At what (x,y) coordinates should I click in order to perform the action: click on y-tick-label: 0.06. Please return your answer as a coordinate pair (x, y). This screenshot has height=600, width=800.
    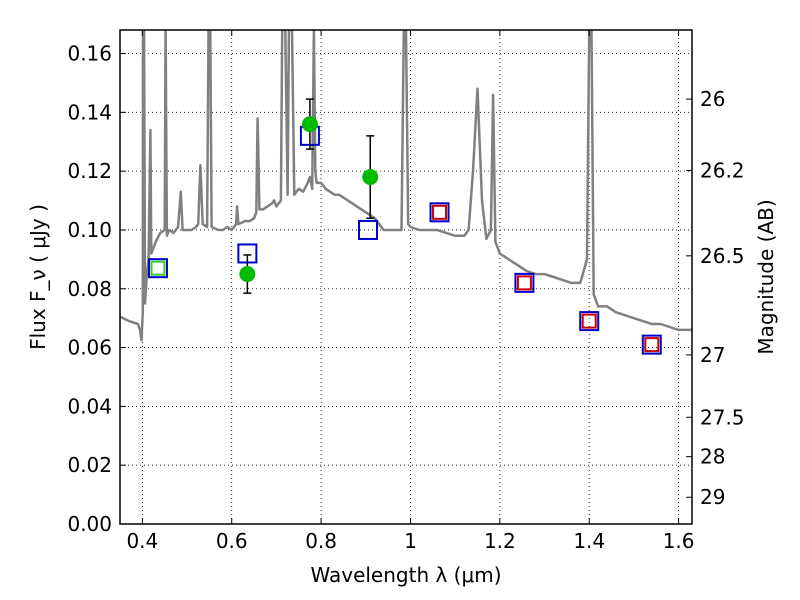
    Looking at the image, I should click on (89, 348).